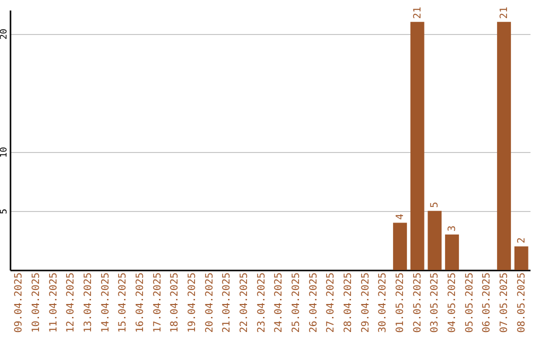 Image resolution: width=540 pixels, height=340 pixels. I want to click on x-tick-label: 14.04.2025, so click(106, 302).